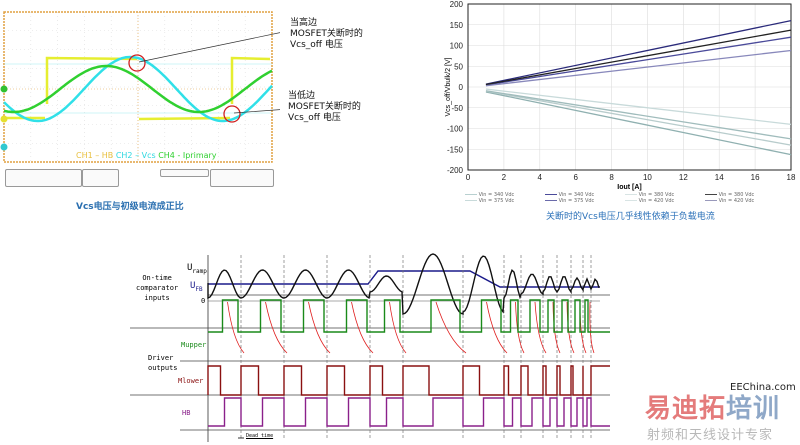 This screenshot has height=445, width=800. I want to click on mlower-label: Mlower, so click(191, 381).